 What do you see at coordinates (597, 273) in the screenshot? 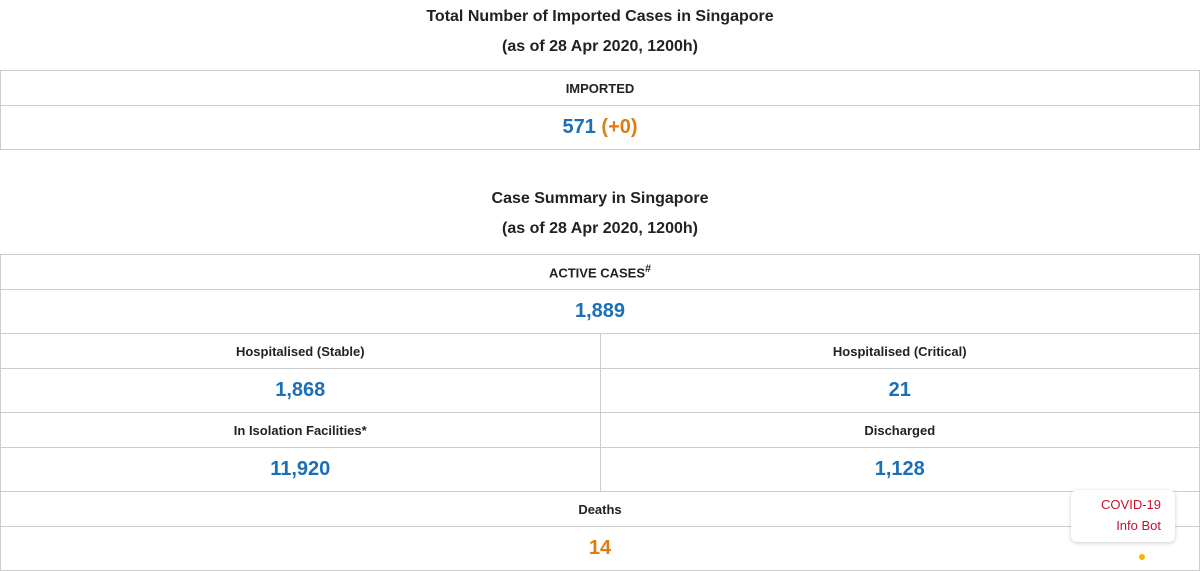
I see `active-label: ACTIVE CASES` at bounding box center [597, 273].